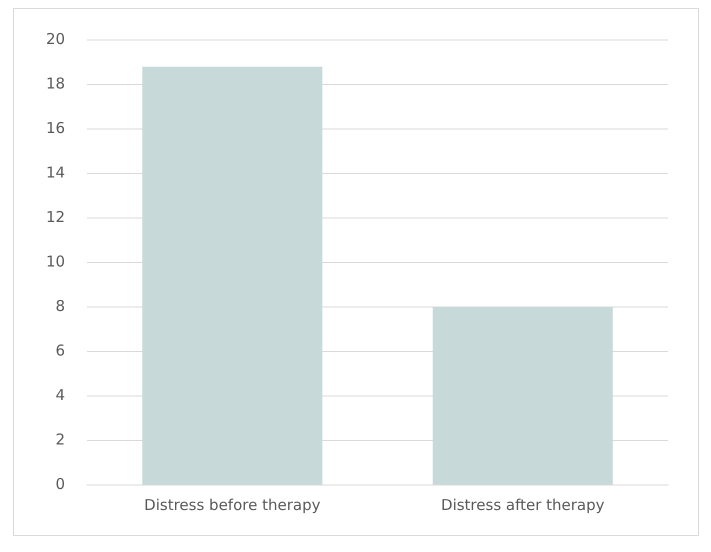 This screenshot has width=711, height=552. I want to click on y-tick-label: 20, so click(56, 39).